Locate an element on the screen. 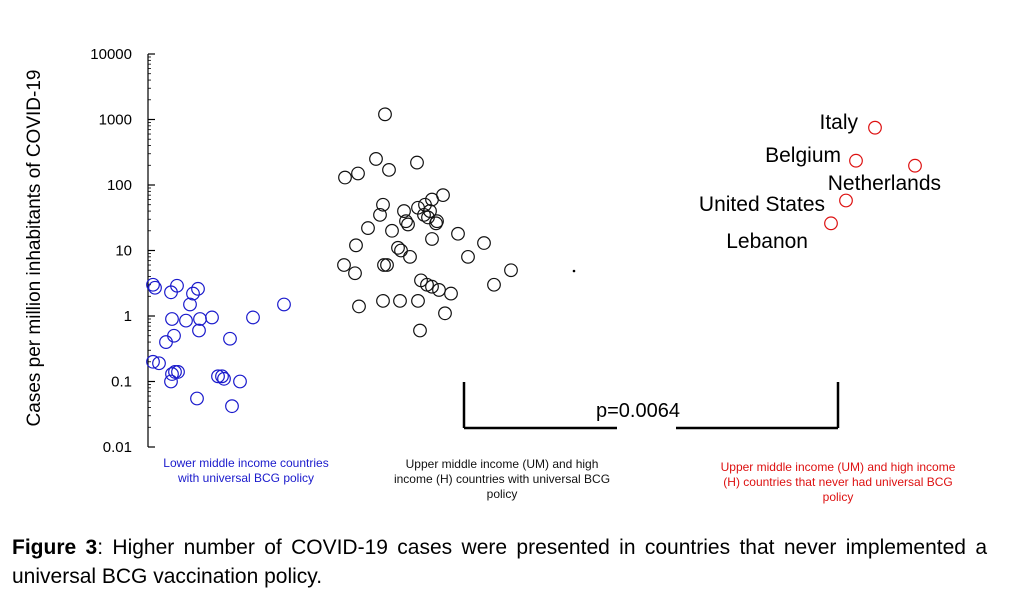 This screenshot has width=1012, height=614. significance-bracket: p=0.0064 is located at coordinates (651, 406).